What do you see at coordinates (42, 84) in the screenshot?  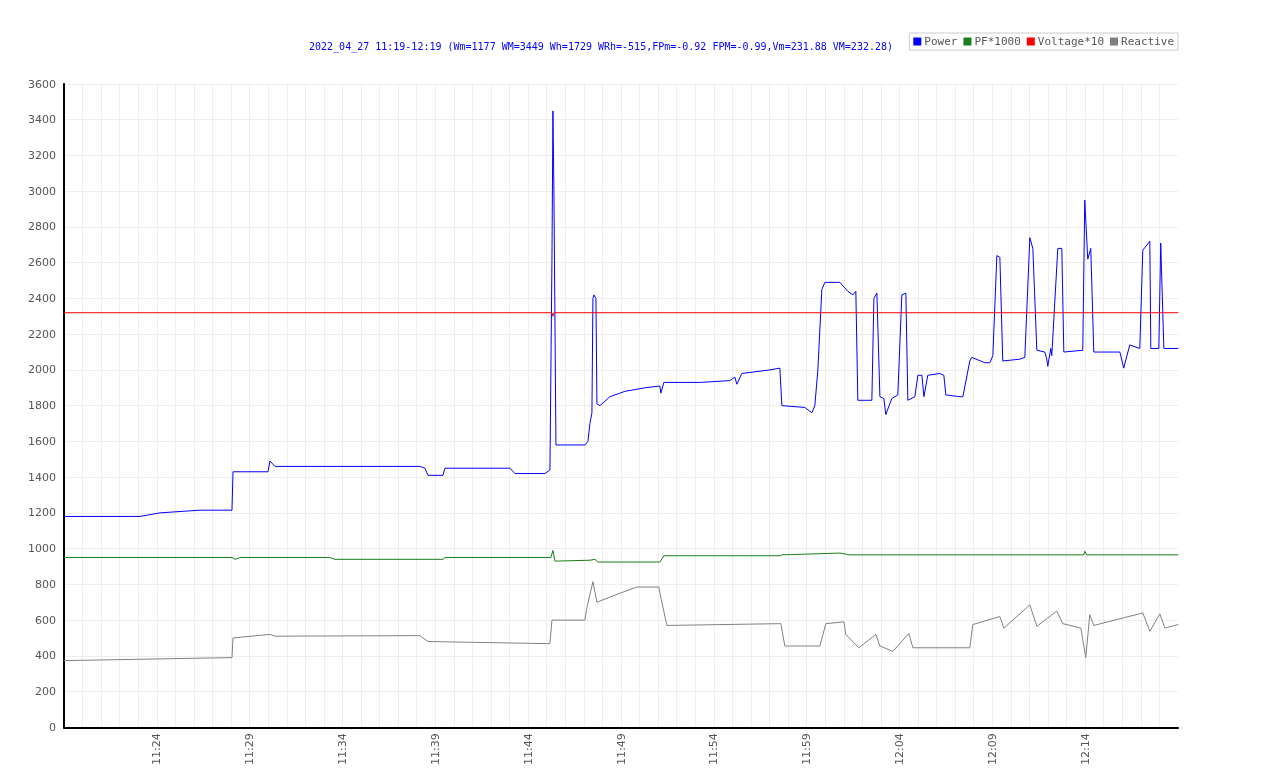 I see `y-tick-label: 3600` at bounding box center [42, 84].